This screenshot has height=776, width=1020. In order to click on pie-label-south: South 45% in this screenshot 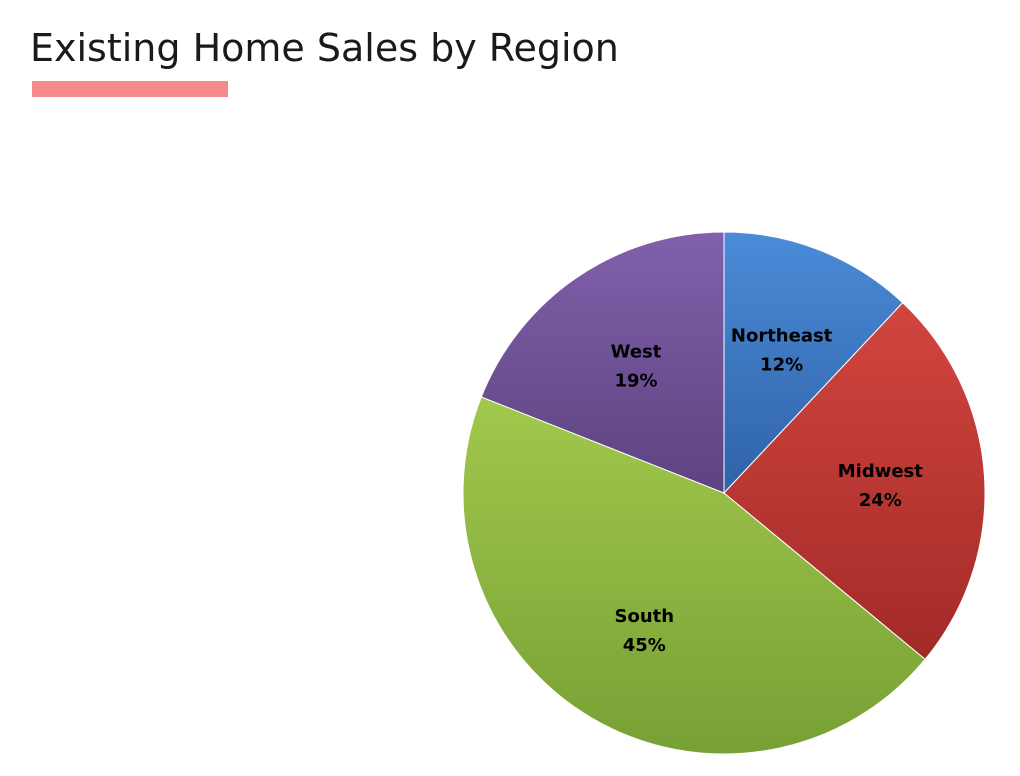, I will do `click(645, 631)`.